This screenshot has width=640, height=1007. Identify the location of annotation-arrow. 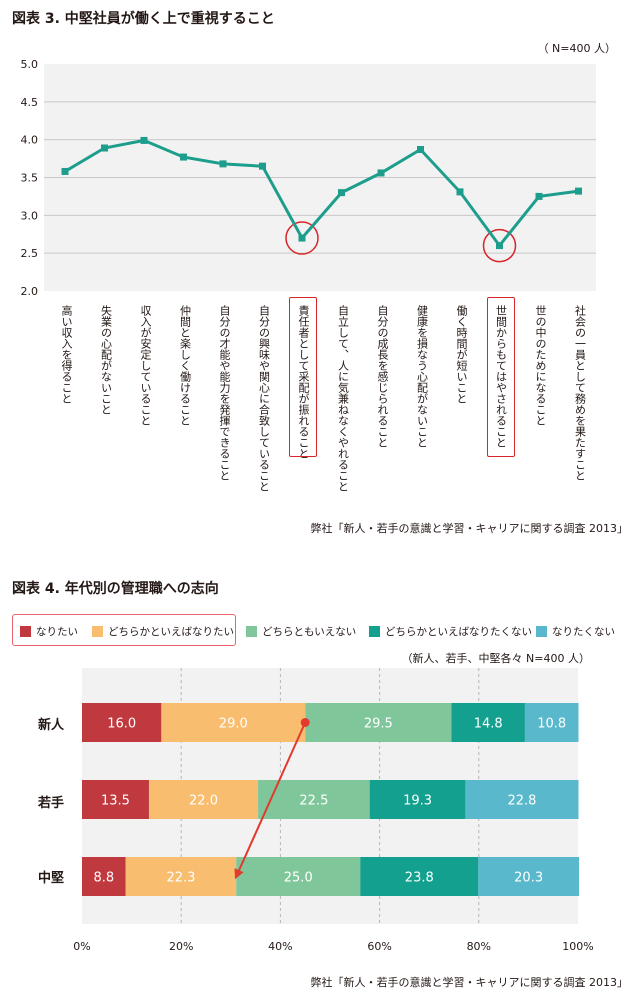
(270, 801).